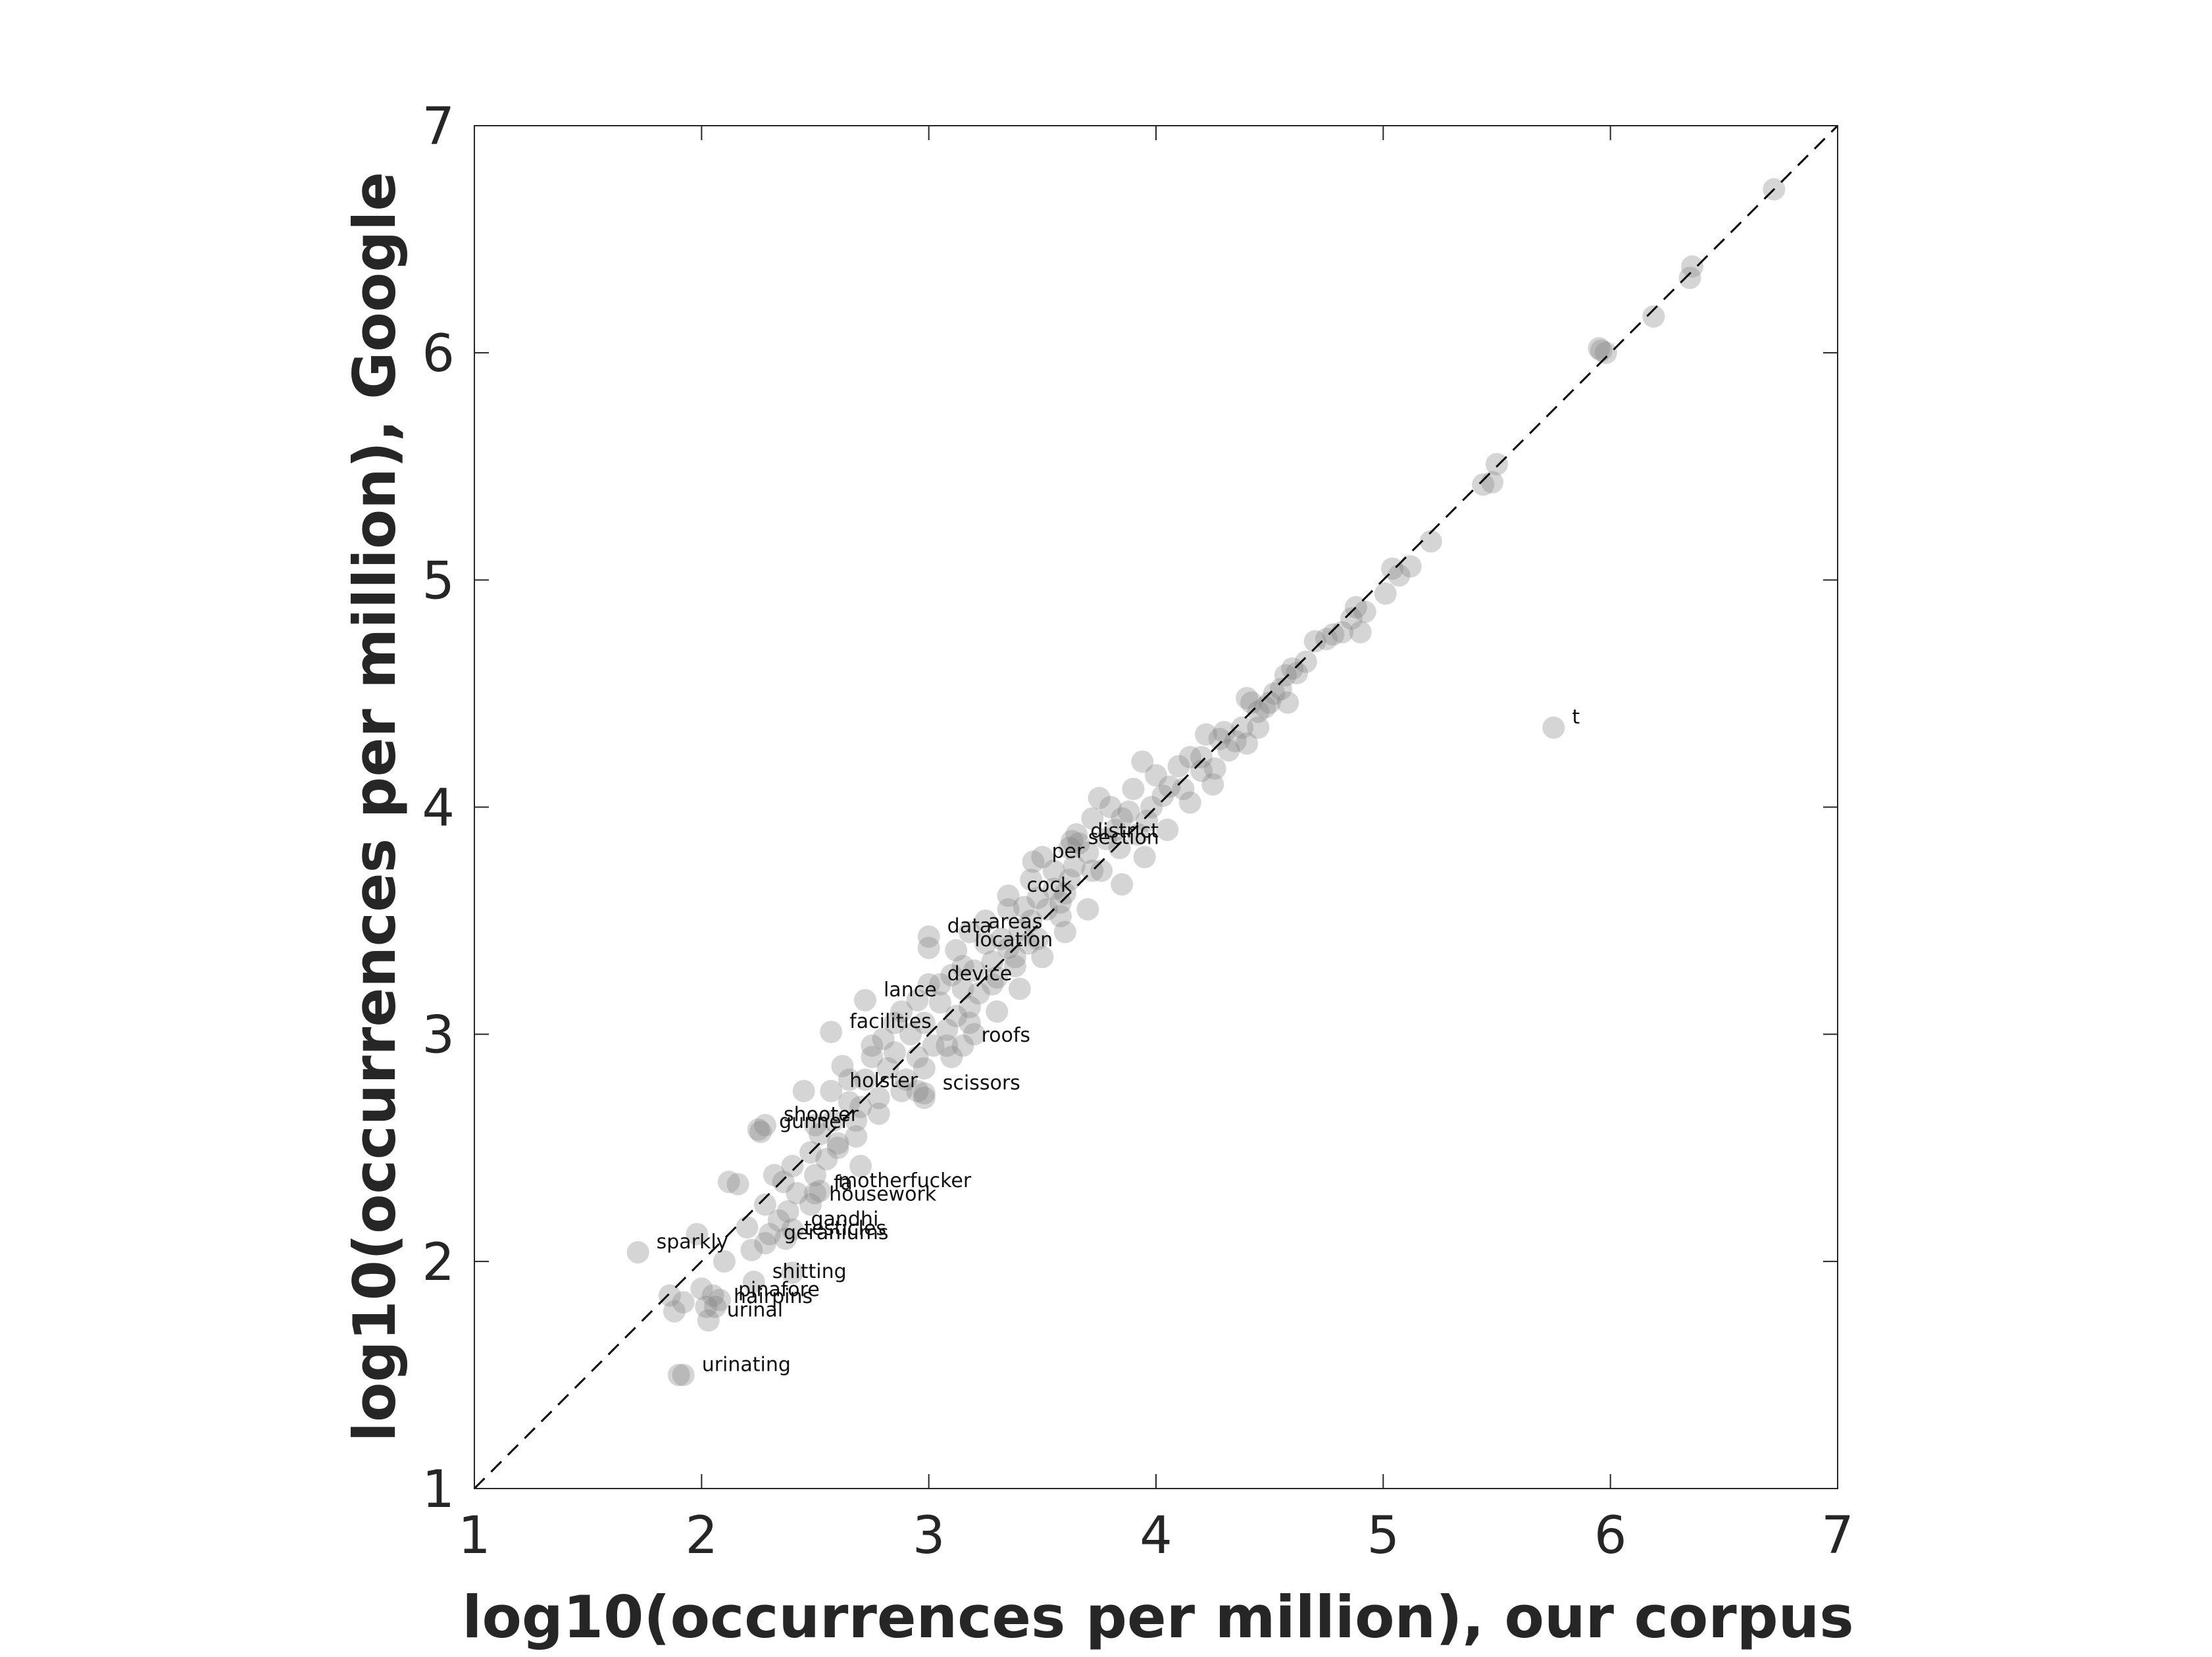 Image resolution: width=2212 pixels, height=1657 pixels. I want to click on point-label: location, so click(1013, 941).